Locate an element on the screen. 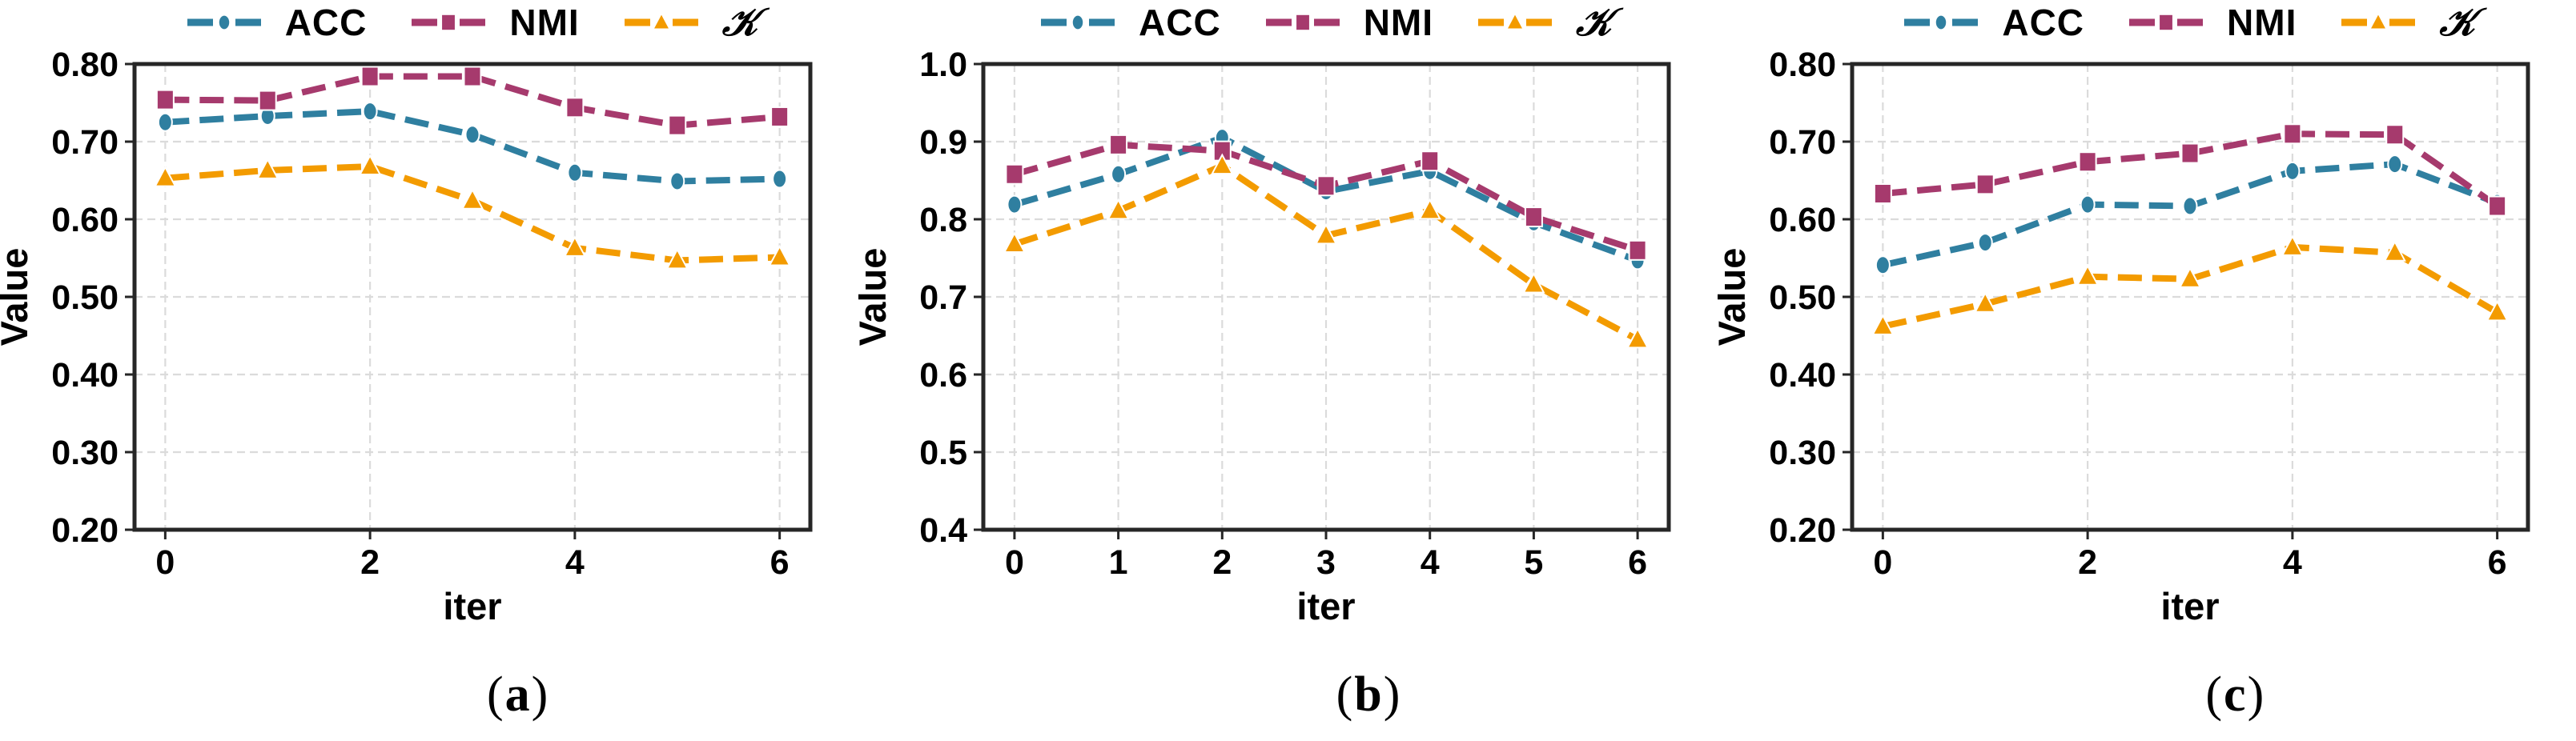 This screenshot has height=741, width=2576. y-tick-label: 0.8 is located at coordinates (944, 220).